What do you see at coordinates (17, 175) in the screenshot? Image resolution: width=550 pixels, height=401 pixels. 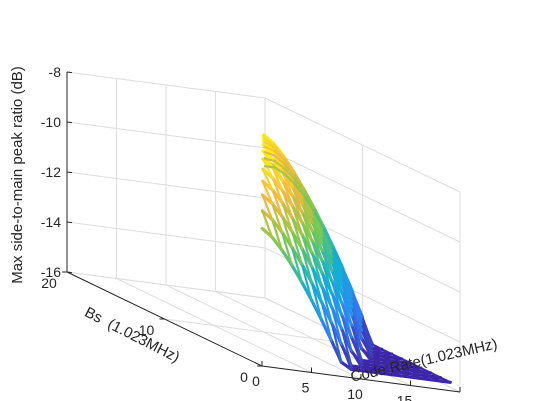 I see `z-axis-label: Max side-to-main peak ratio (dB)` at bounding box center [17, 175].